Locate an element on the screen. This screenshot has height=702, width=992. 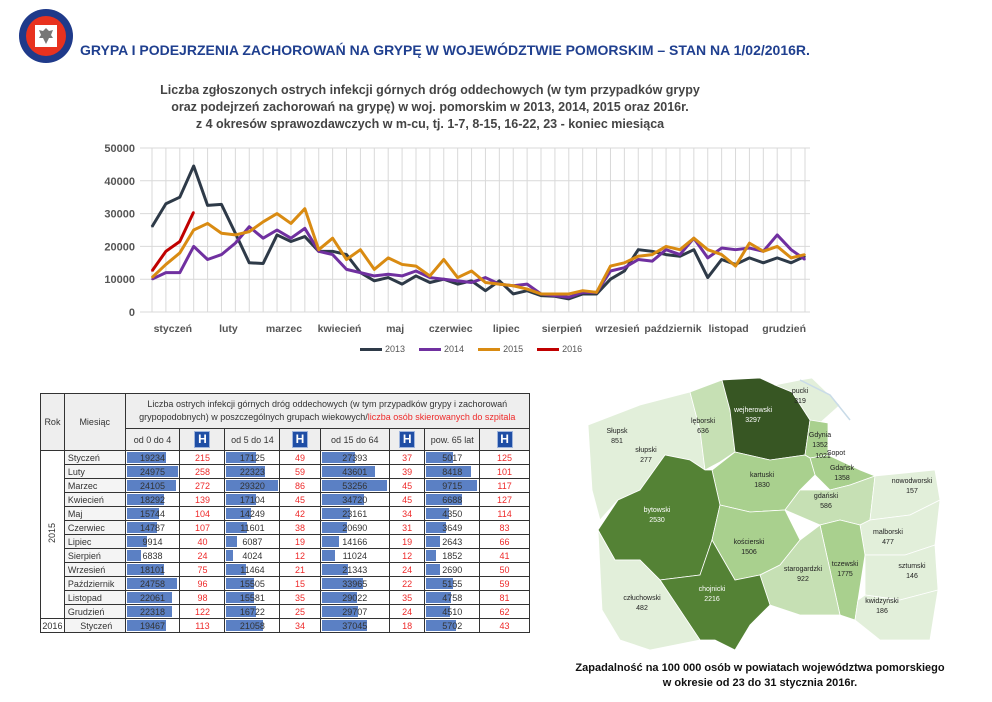
region-czluchowski is located at coordinates (649, 590).